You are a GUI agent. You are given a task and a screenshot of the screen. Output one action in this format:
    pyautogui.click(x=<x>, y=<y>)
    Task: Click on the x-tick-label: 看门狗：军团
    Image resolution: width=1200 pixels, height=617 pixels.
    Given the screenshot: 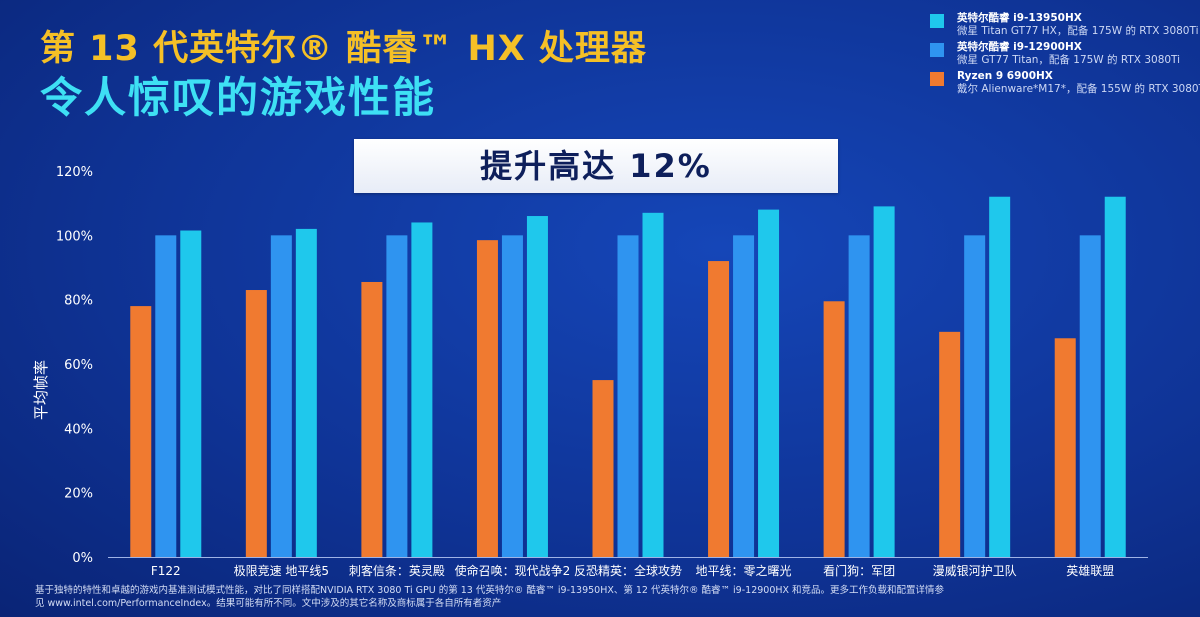 What is the action you would take?
    pyautogui.click(x=859, y=570)
    